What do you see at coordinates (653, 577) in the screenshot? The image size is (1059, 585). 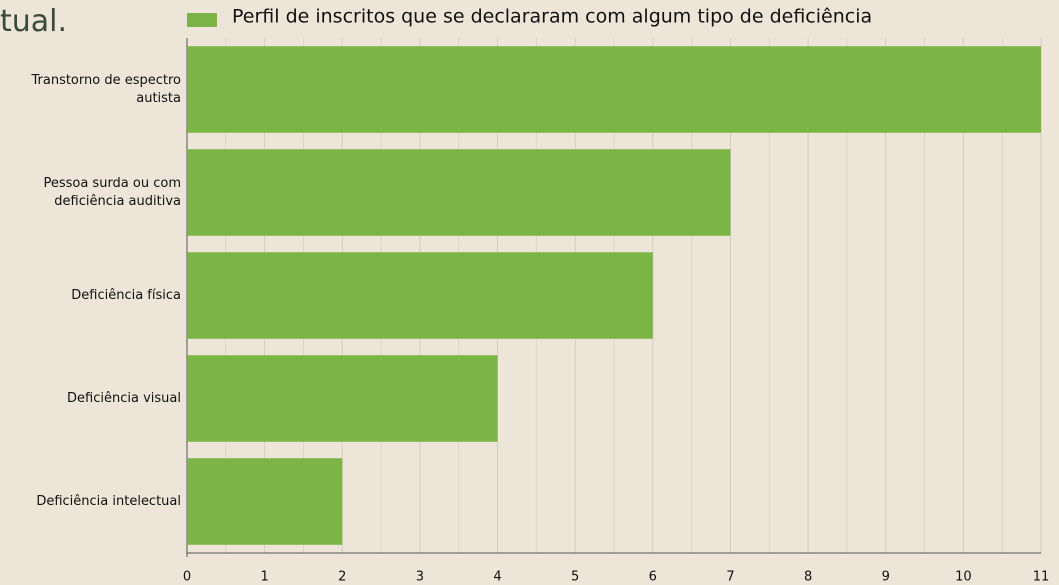 I see `x-tick-label: 6` at bounding box center [653, 577].